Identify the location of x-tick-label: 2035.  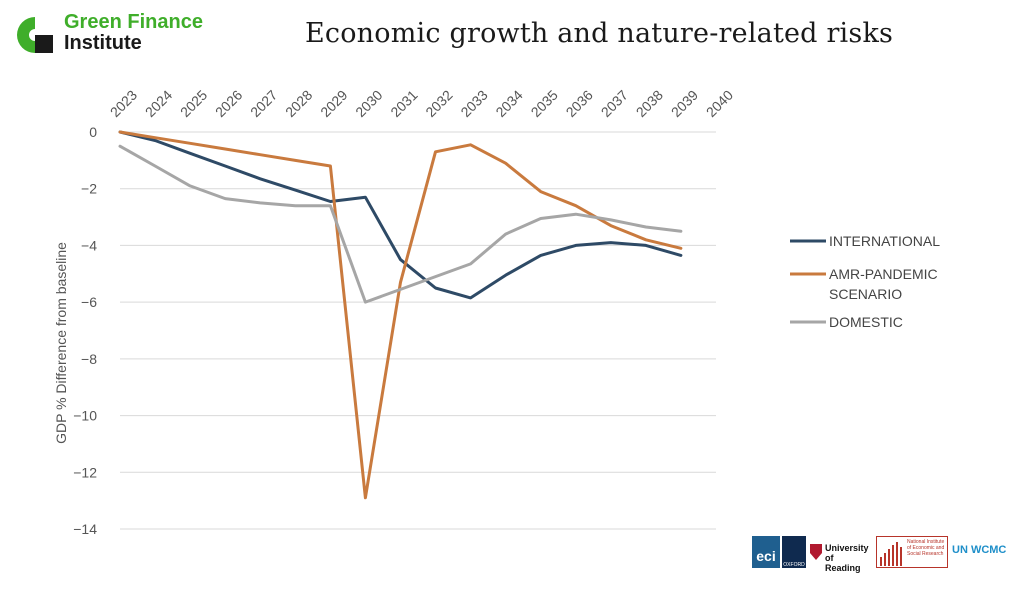
(544, 103).